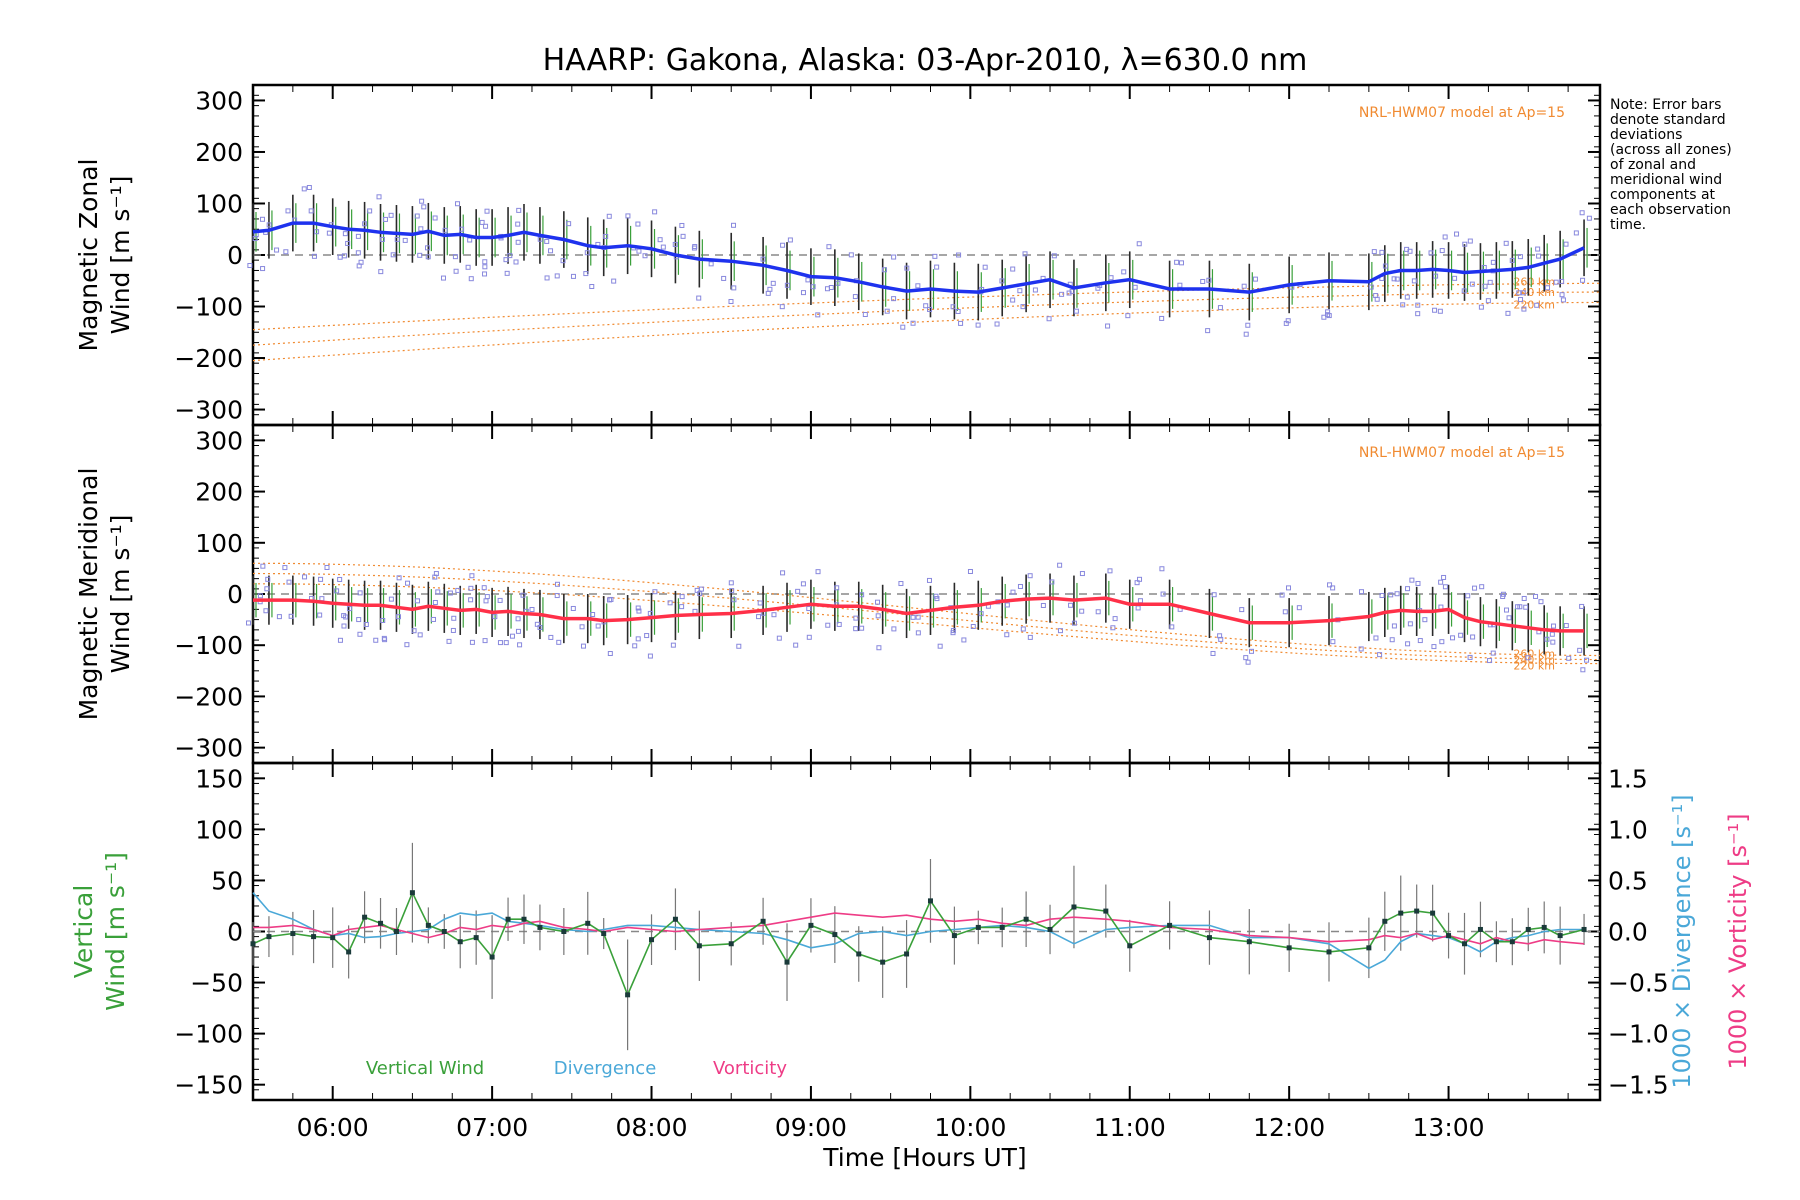 Image resolution: width=1800 pixels, height=1200 pixels. I want to click on divergence-axis-label: 1000 × Divergence [s⁻¹], so click(1682, 941).